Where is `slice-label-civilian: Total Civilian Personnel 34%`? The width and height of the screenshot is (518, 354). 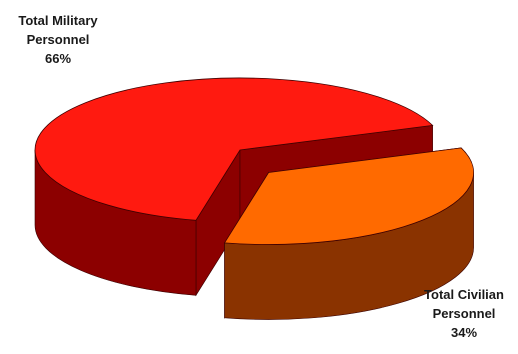
slice-label-civilian: Total Civilian Personnel 34% is located at coordinates (464, 313).